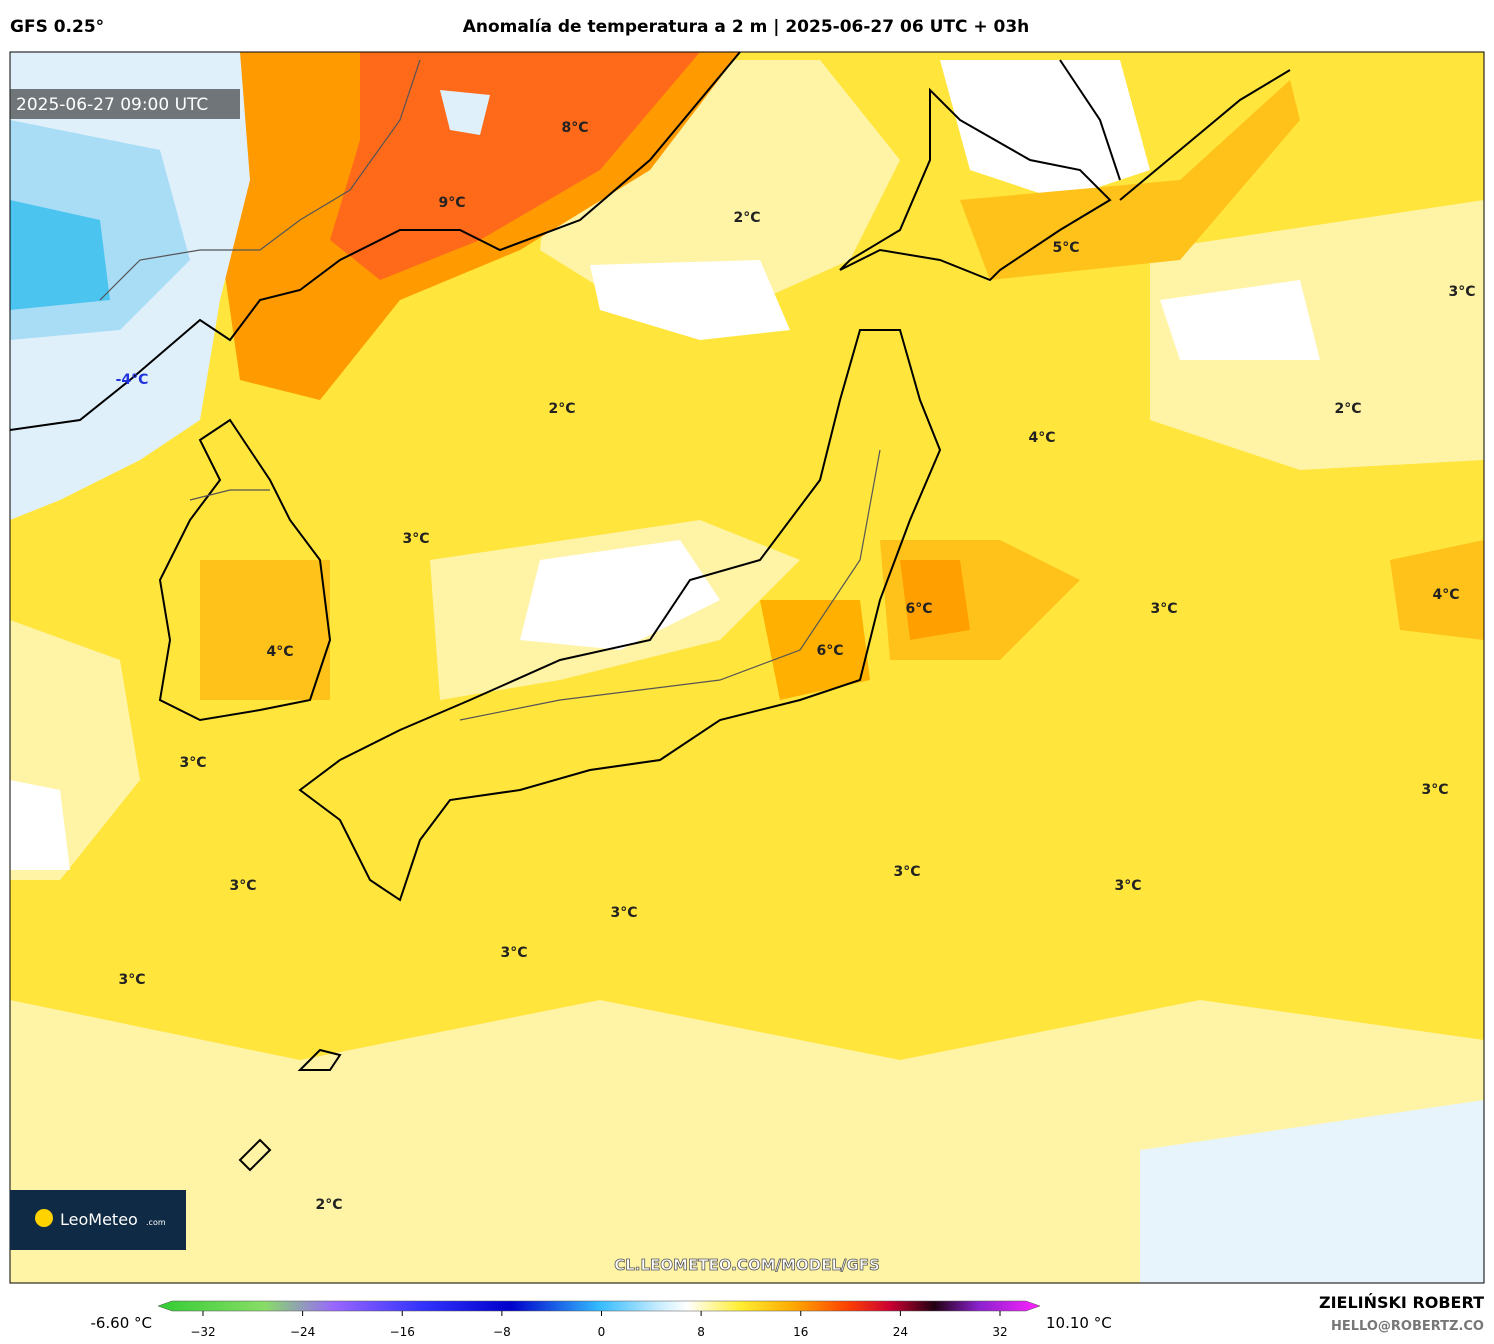  What do you see at coordinates (602, 1332) in the screenshot?
I see `colorbar-tick-label: 0` at bounding box center [602, 1332].